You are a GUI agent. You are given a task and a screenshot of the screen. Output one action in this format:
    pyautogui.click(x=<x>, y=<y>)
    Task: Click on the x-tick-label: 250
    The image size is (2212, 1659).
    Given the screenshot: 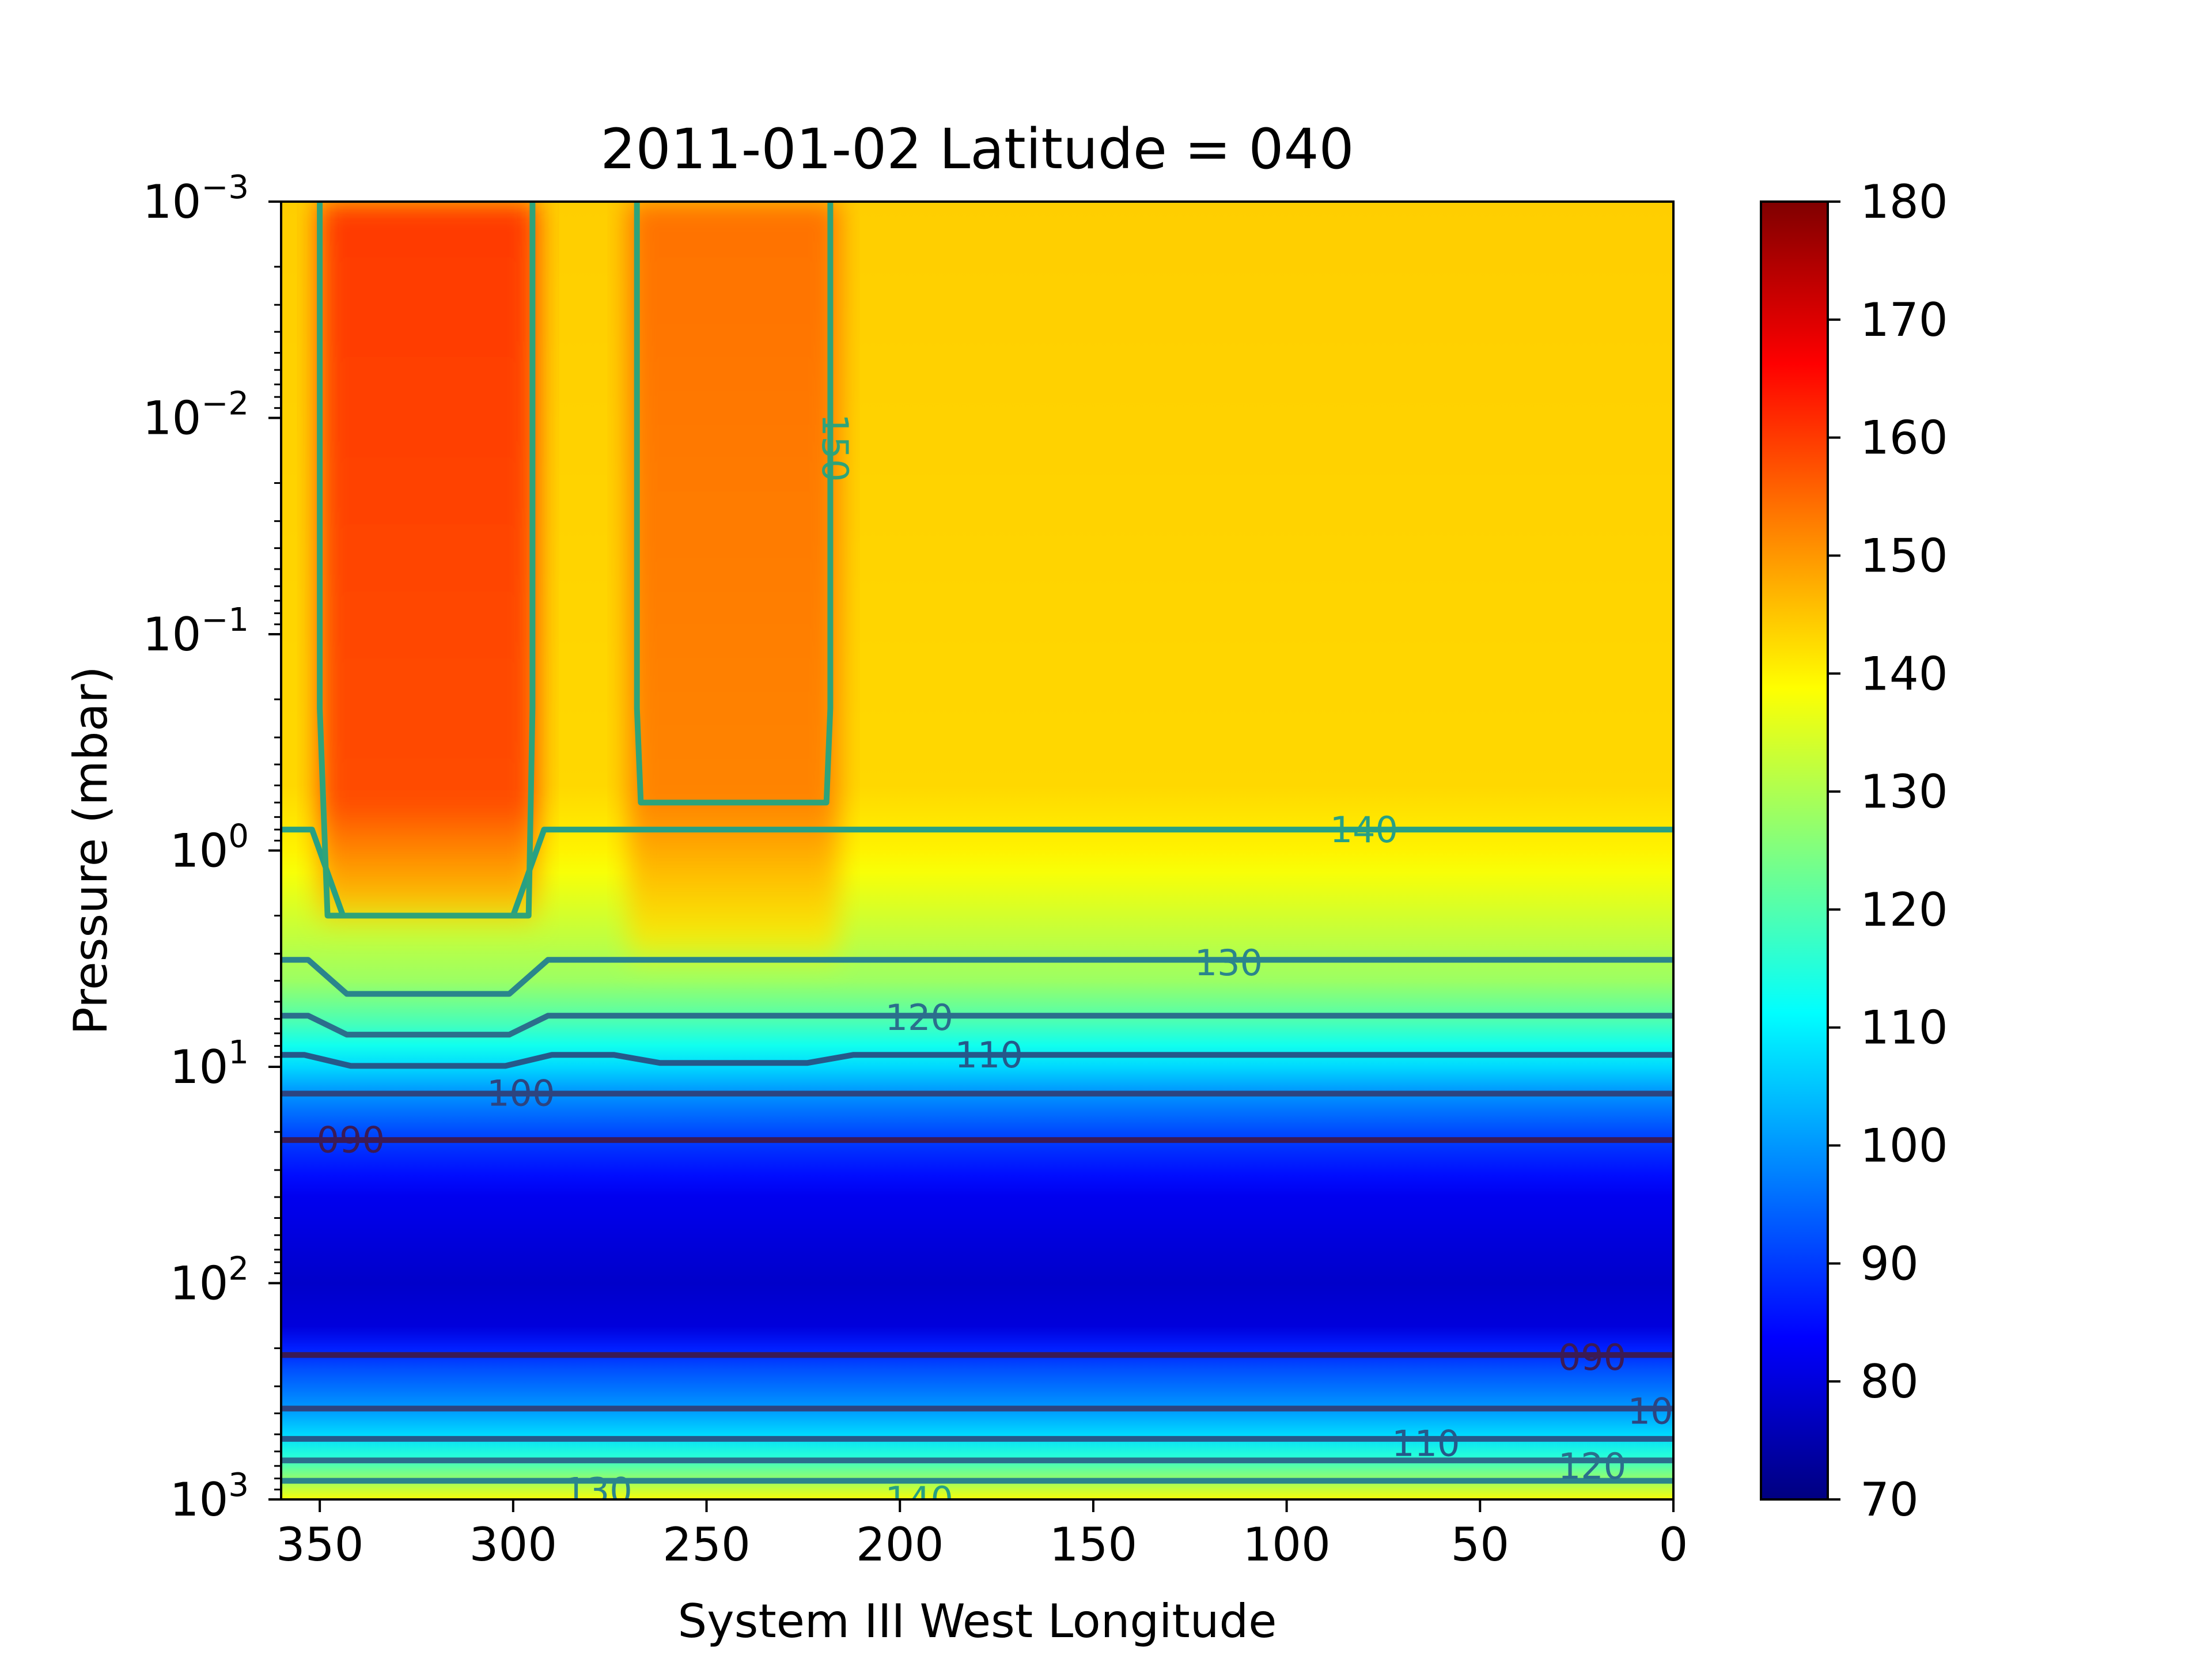 What is the action you would take?
    pyautogui.click(x=706, y=1544)
    